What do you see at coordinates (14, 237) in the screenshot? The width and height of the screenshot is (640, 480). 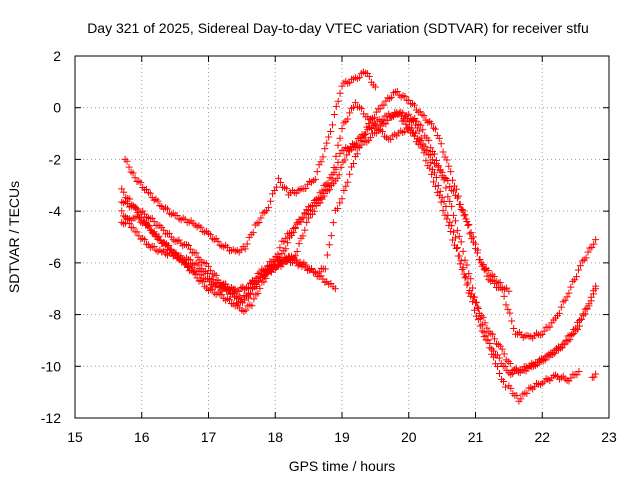 I see `y-axis-label: SDTVAR / TECUs` at bounding box center [14, 237].